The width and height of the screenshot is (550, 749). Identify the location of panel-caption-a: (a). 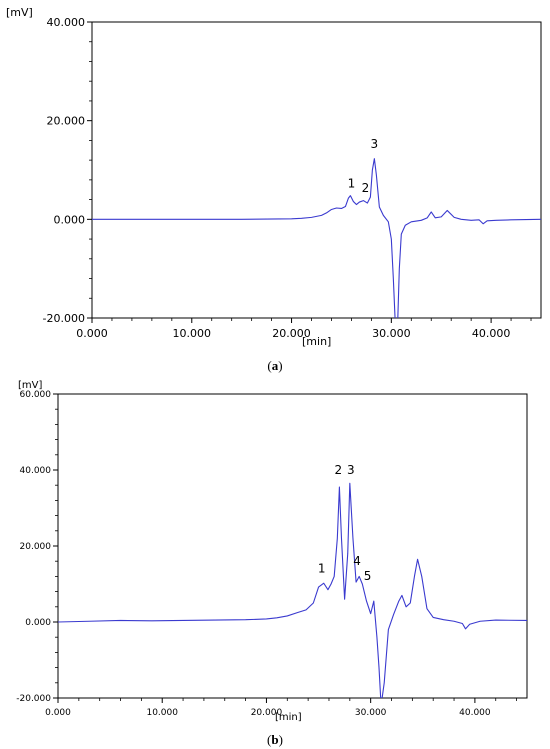
(274, 365).